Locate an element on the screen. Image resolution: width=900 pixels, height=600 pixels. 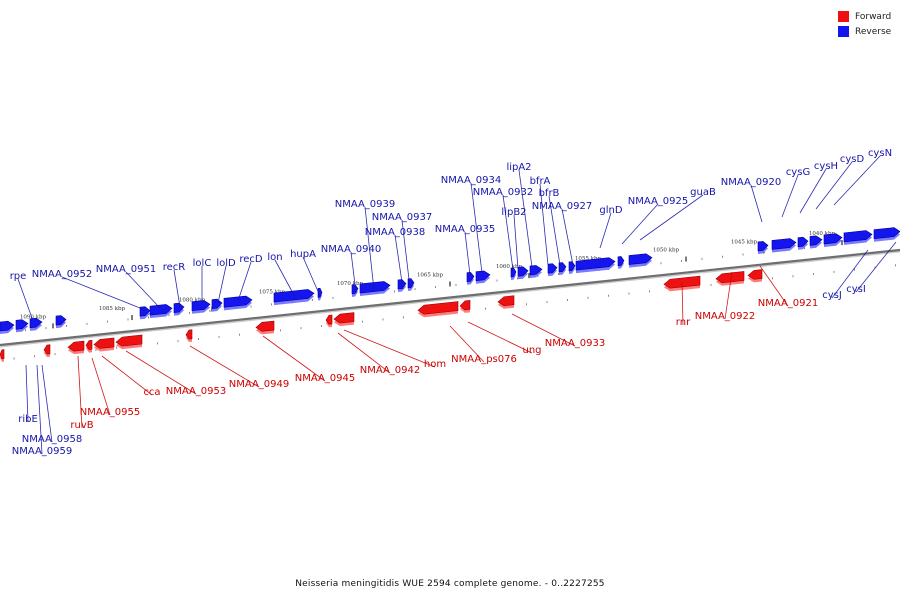
gene-label: NMAA_0959 is located at coordinates (42, 451).